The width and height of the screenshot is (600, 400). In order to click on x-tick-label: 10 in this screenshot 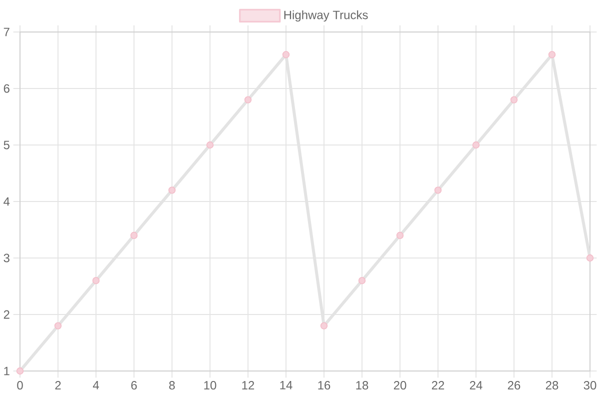, I will do `click(210, 385)`.